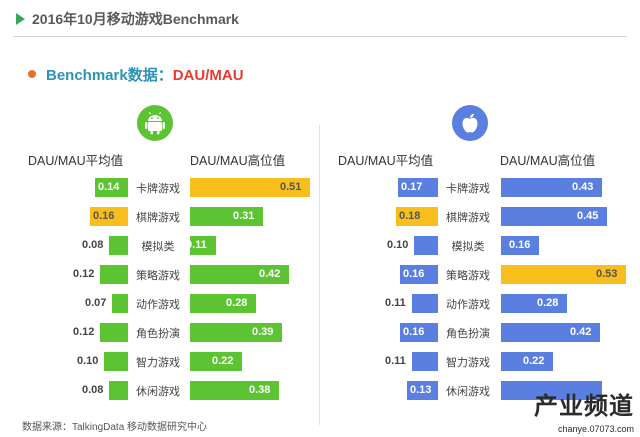 This screenshot has height=437, width=640. I want to click on ios-high-label: 0.22, so click(534, 361).